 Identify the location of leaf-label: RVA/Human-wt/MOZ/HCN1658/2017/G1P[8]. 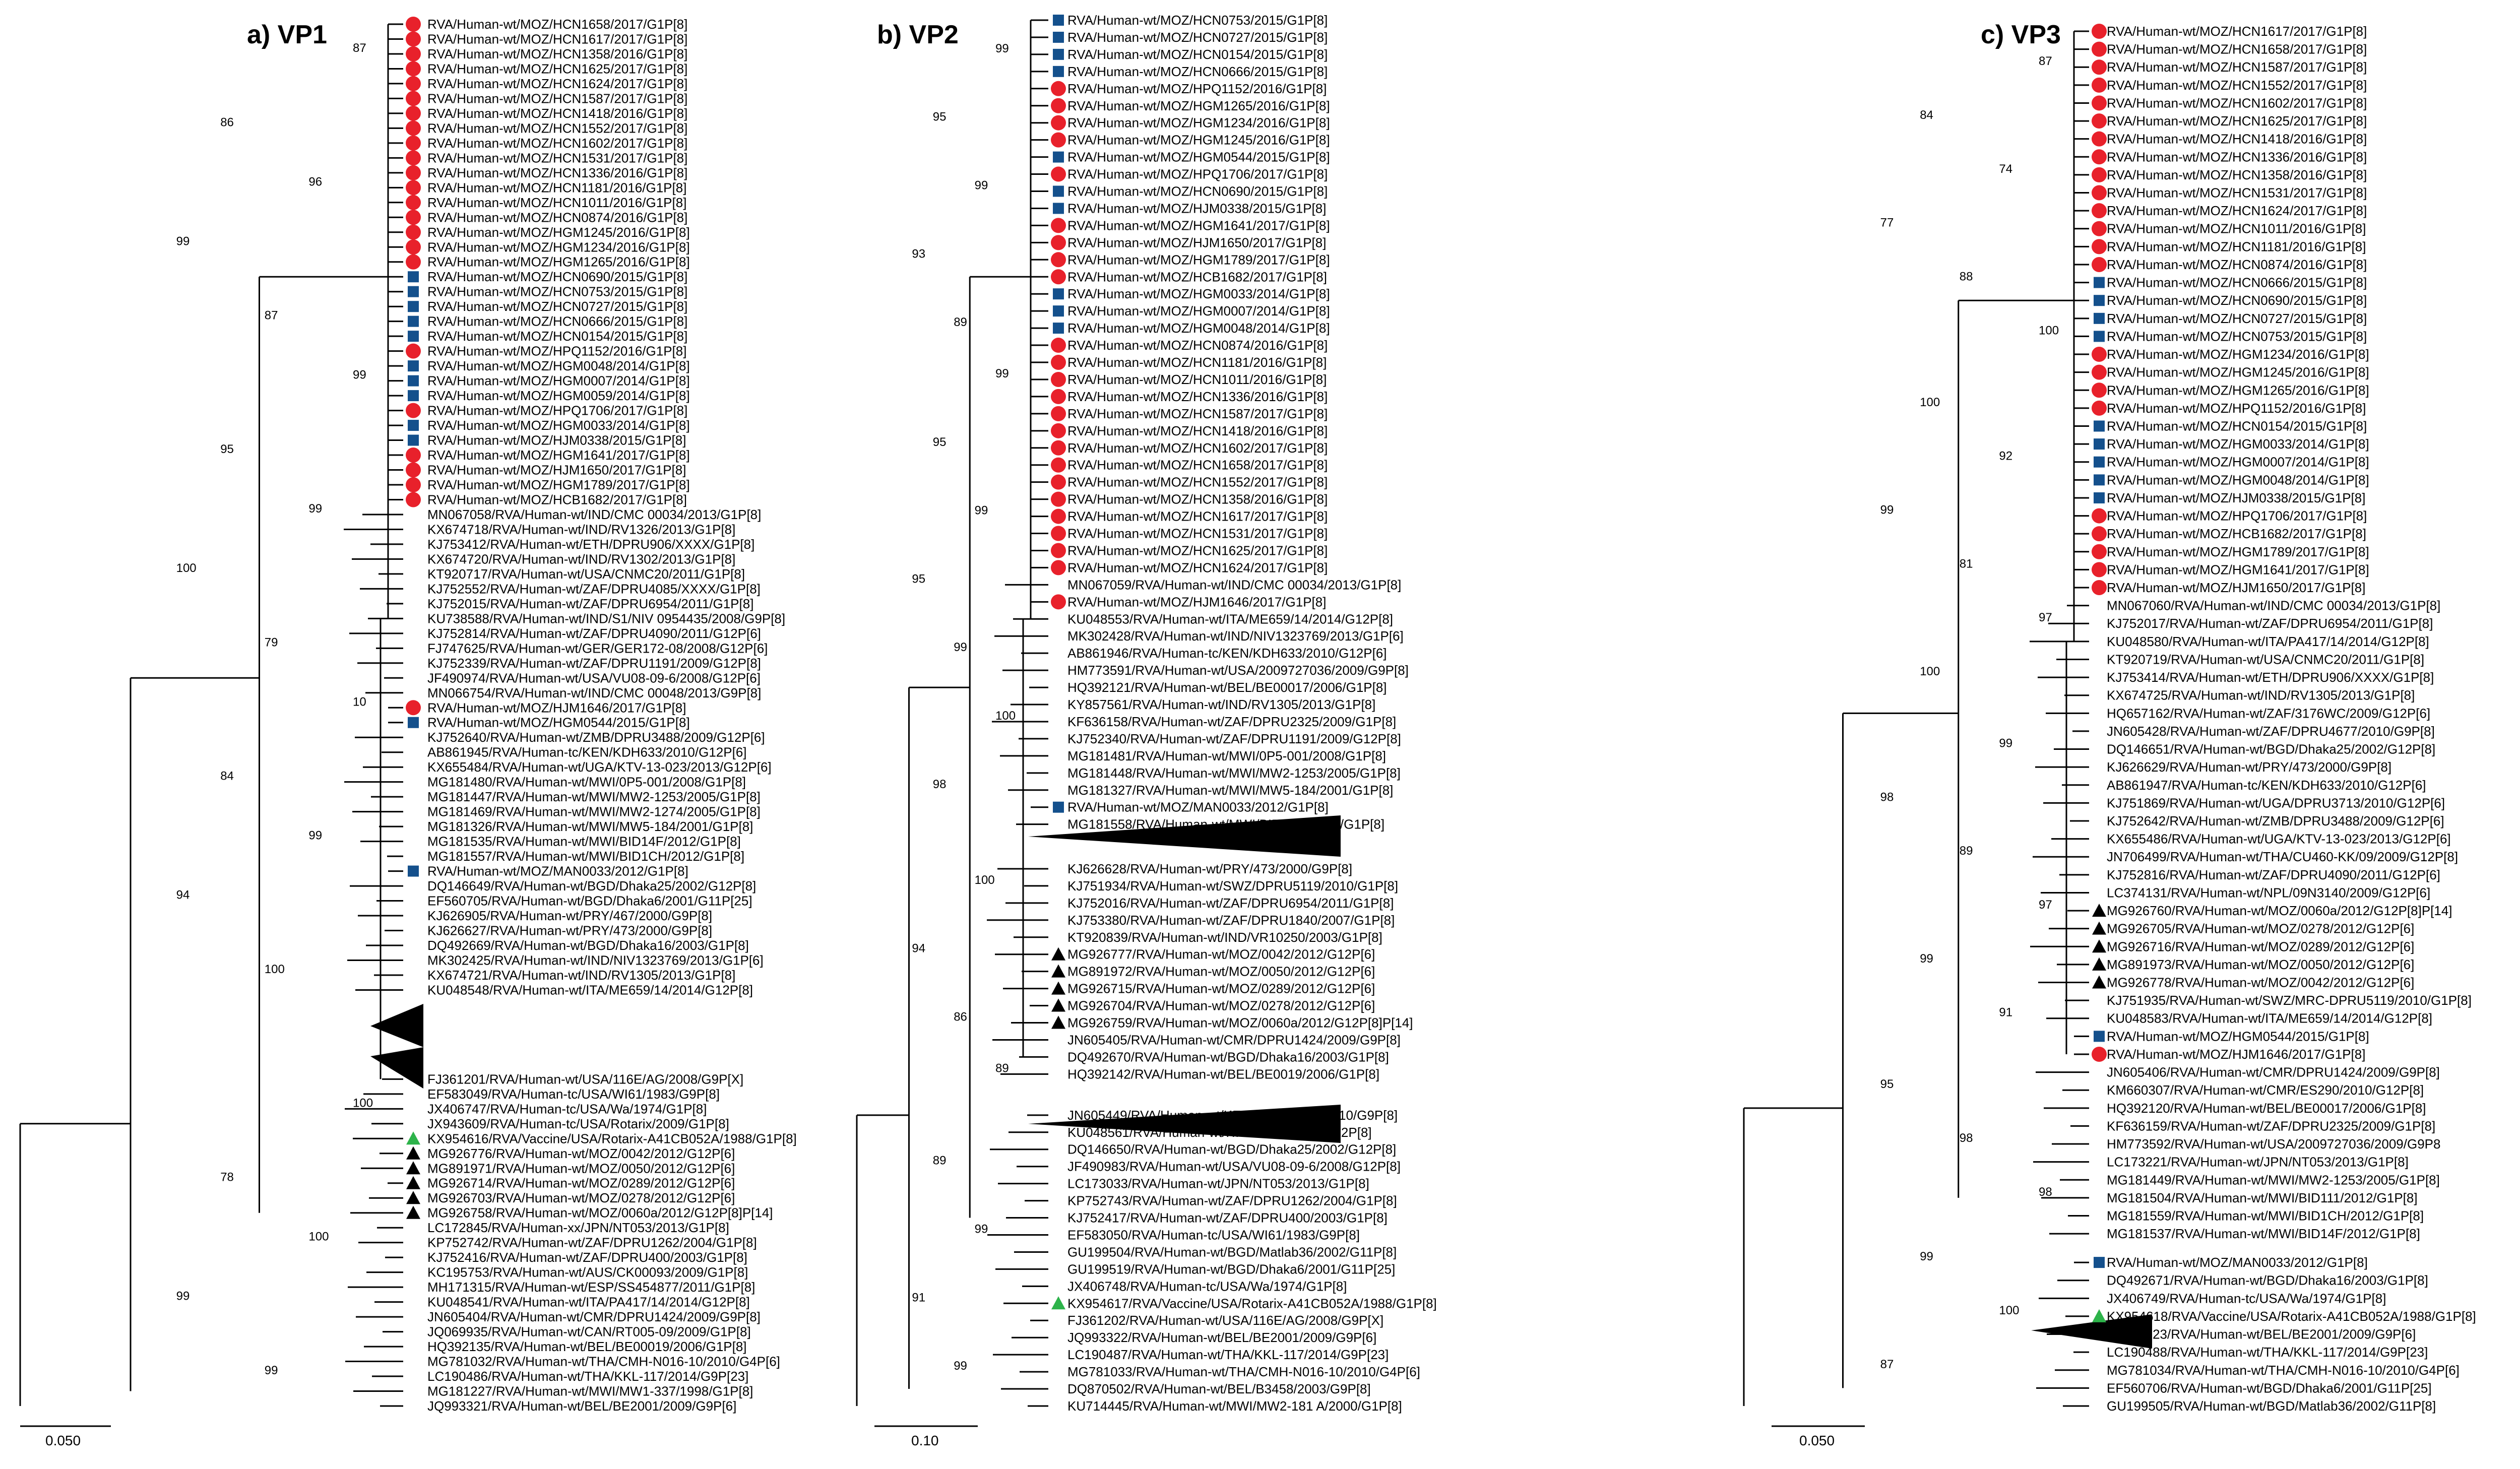
(557, 24).